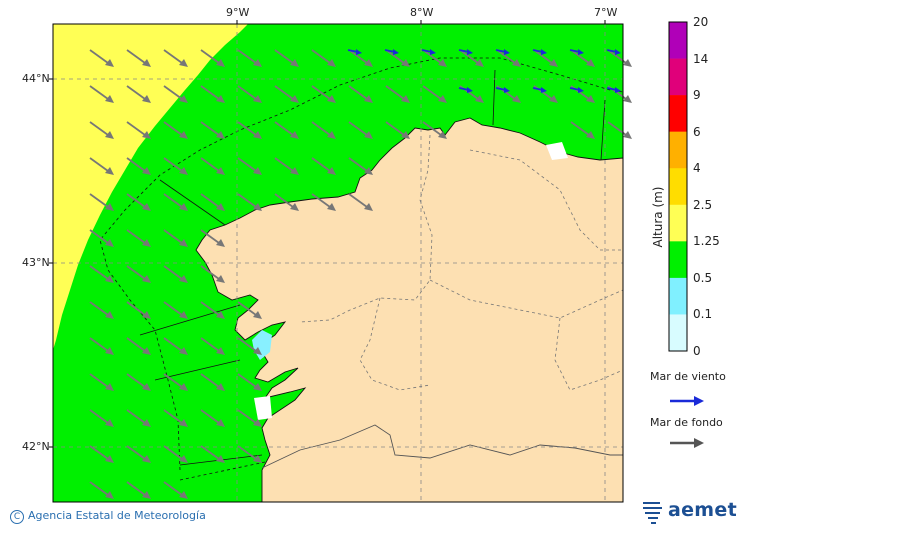 Image resolution: width=900 pixels, height=533 pixels. I want to click on colorbar-tick: 1.25, so click(706, 241).